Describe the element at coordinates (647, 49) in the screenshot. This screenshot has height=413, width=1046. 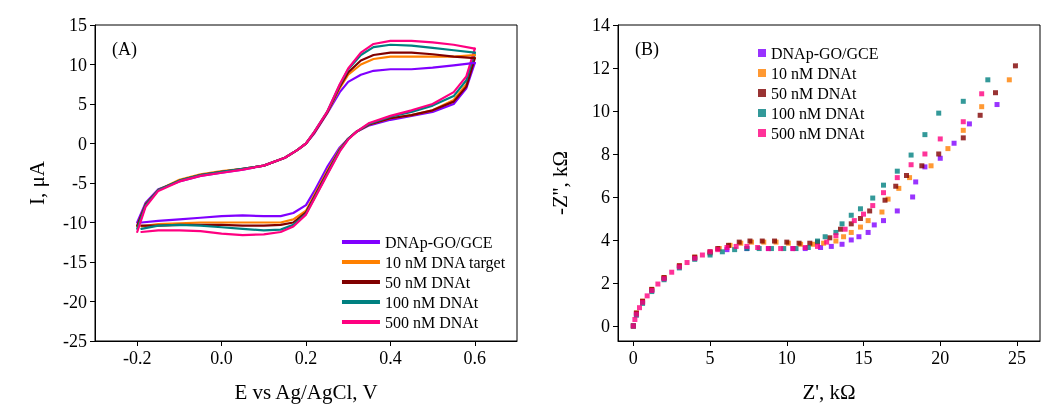
I see `annotation: (B)` at that location.